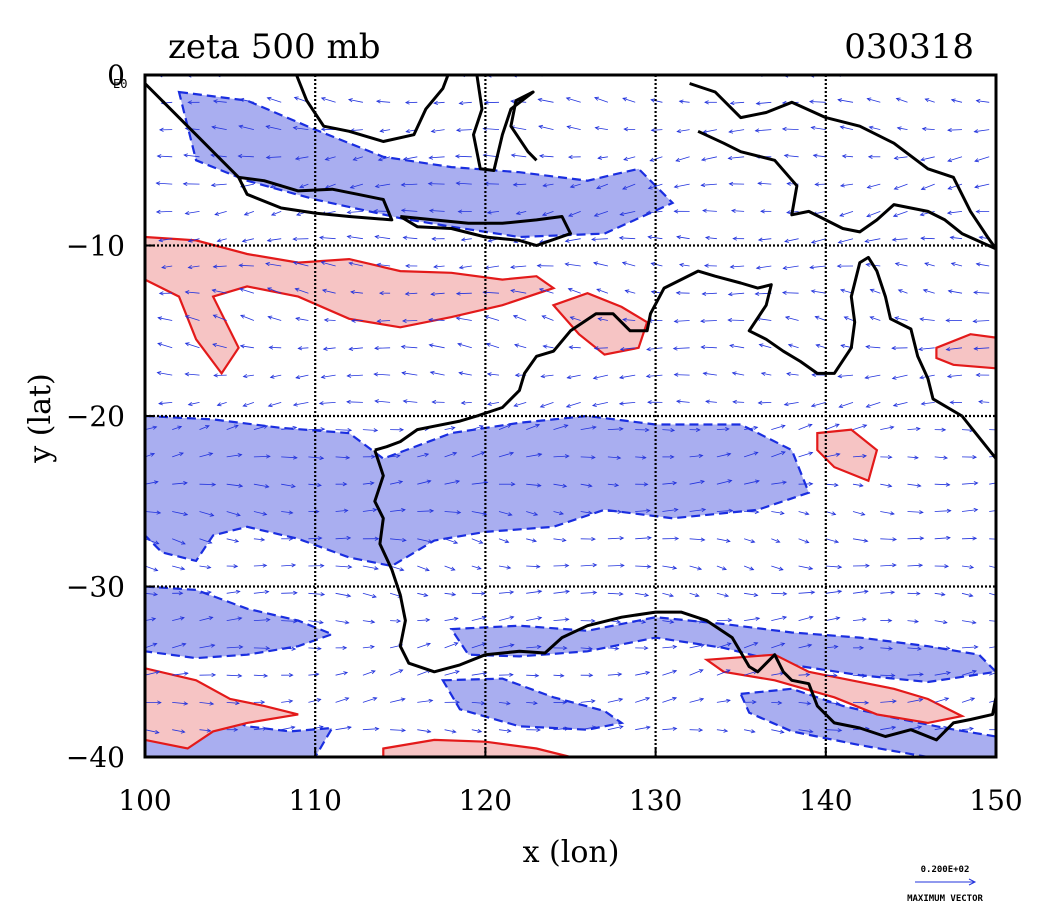 The image size is (1056, 907). Describe the element at coordinates (965, 351) in the screenshot. I see `pos-region-east-coast` at that location.